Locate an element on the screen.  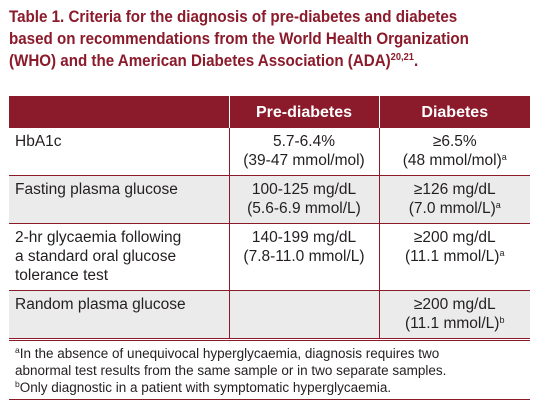
cell-line: 5.7-6.4% is located at coordinates (304, 141).